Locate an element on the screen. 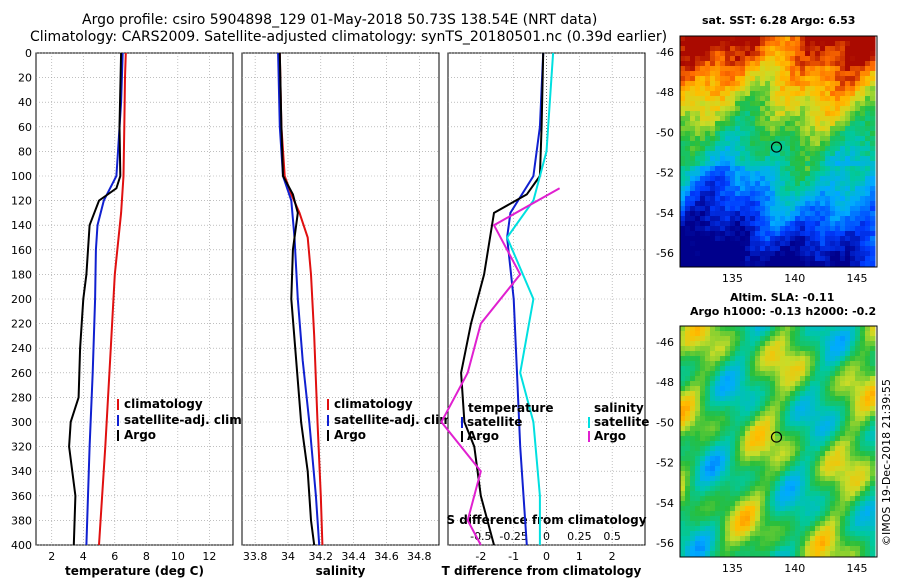 The height and width of the screenshot is (580, 900). sla-lat-tick: -50 is located at coordinates (665, 422).